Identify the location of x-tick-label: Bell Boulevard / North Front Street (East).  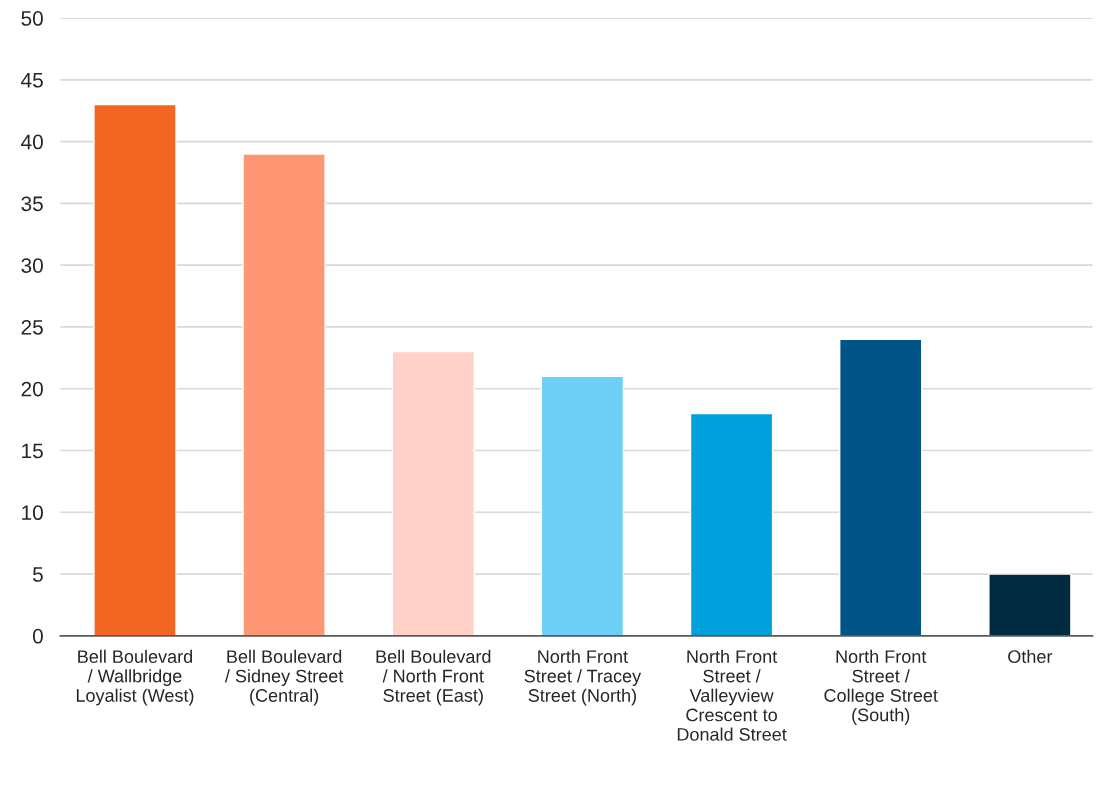
(433, 677).